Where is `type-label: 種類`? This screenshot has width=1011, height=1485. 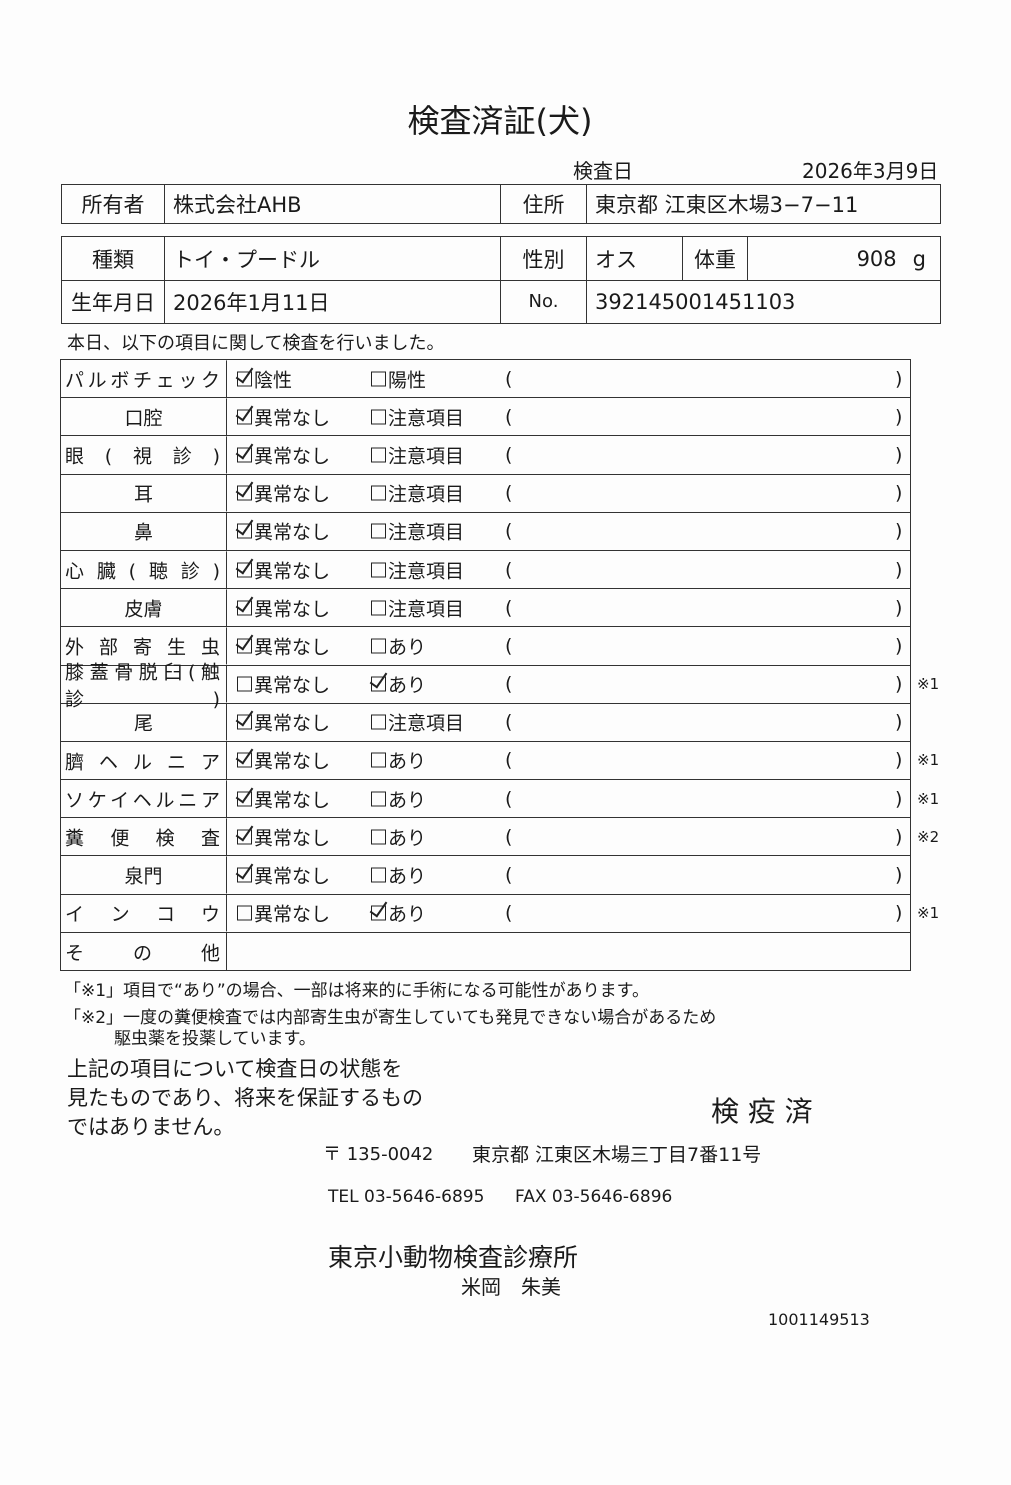
type-label: 種類 is located at coordinates (113, 258).